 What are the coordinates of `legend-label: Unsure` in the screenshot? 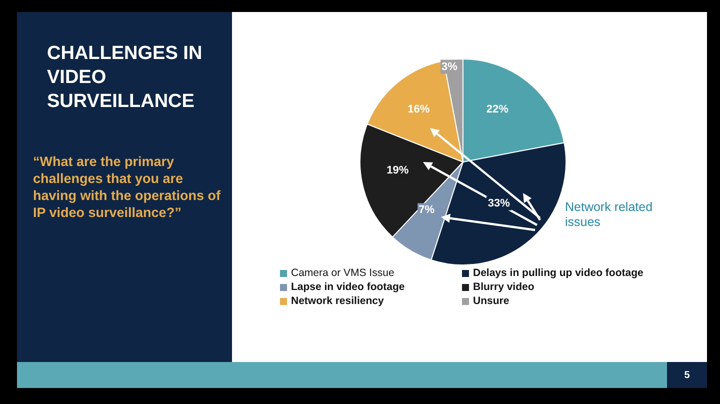 It's located at (491, 301).